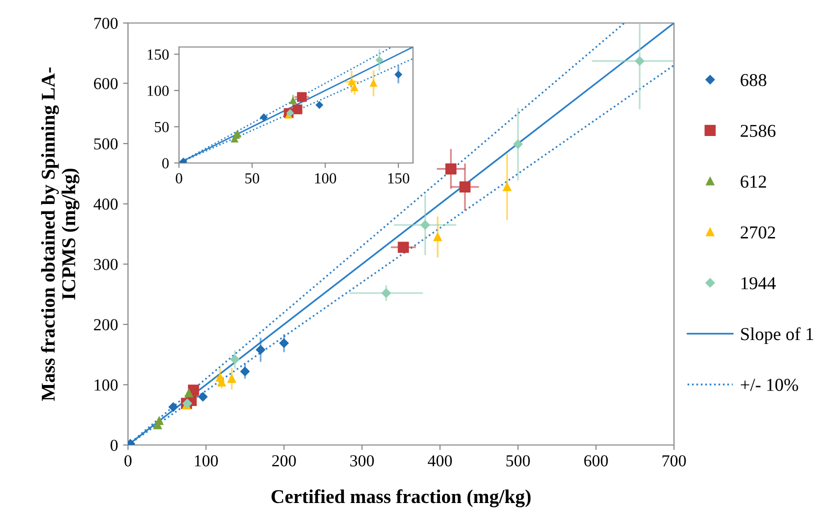 The height and width of the screenshot is (518, 833). What do you see at coordinates (777, 335) in the screenshot?
I see `legend-label: Slope of 1` at bounding box center [777, 335].